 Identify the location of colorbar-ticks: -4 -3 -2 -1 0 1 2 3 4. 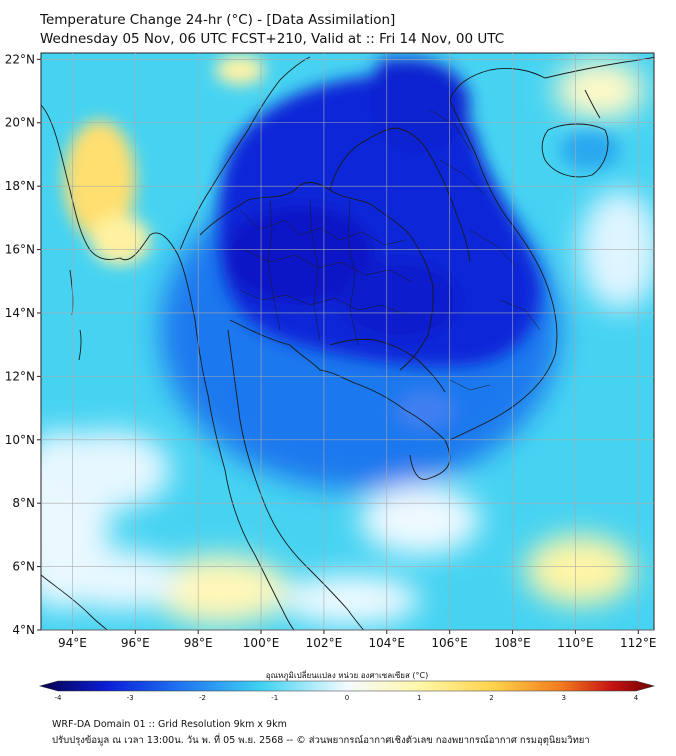
(347, 698).